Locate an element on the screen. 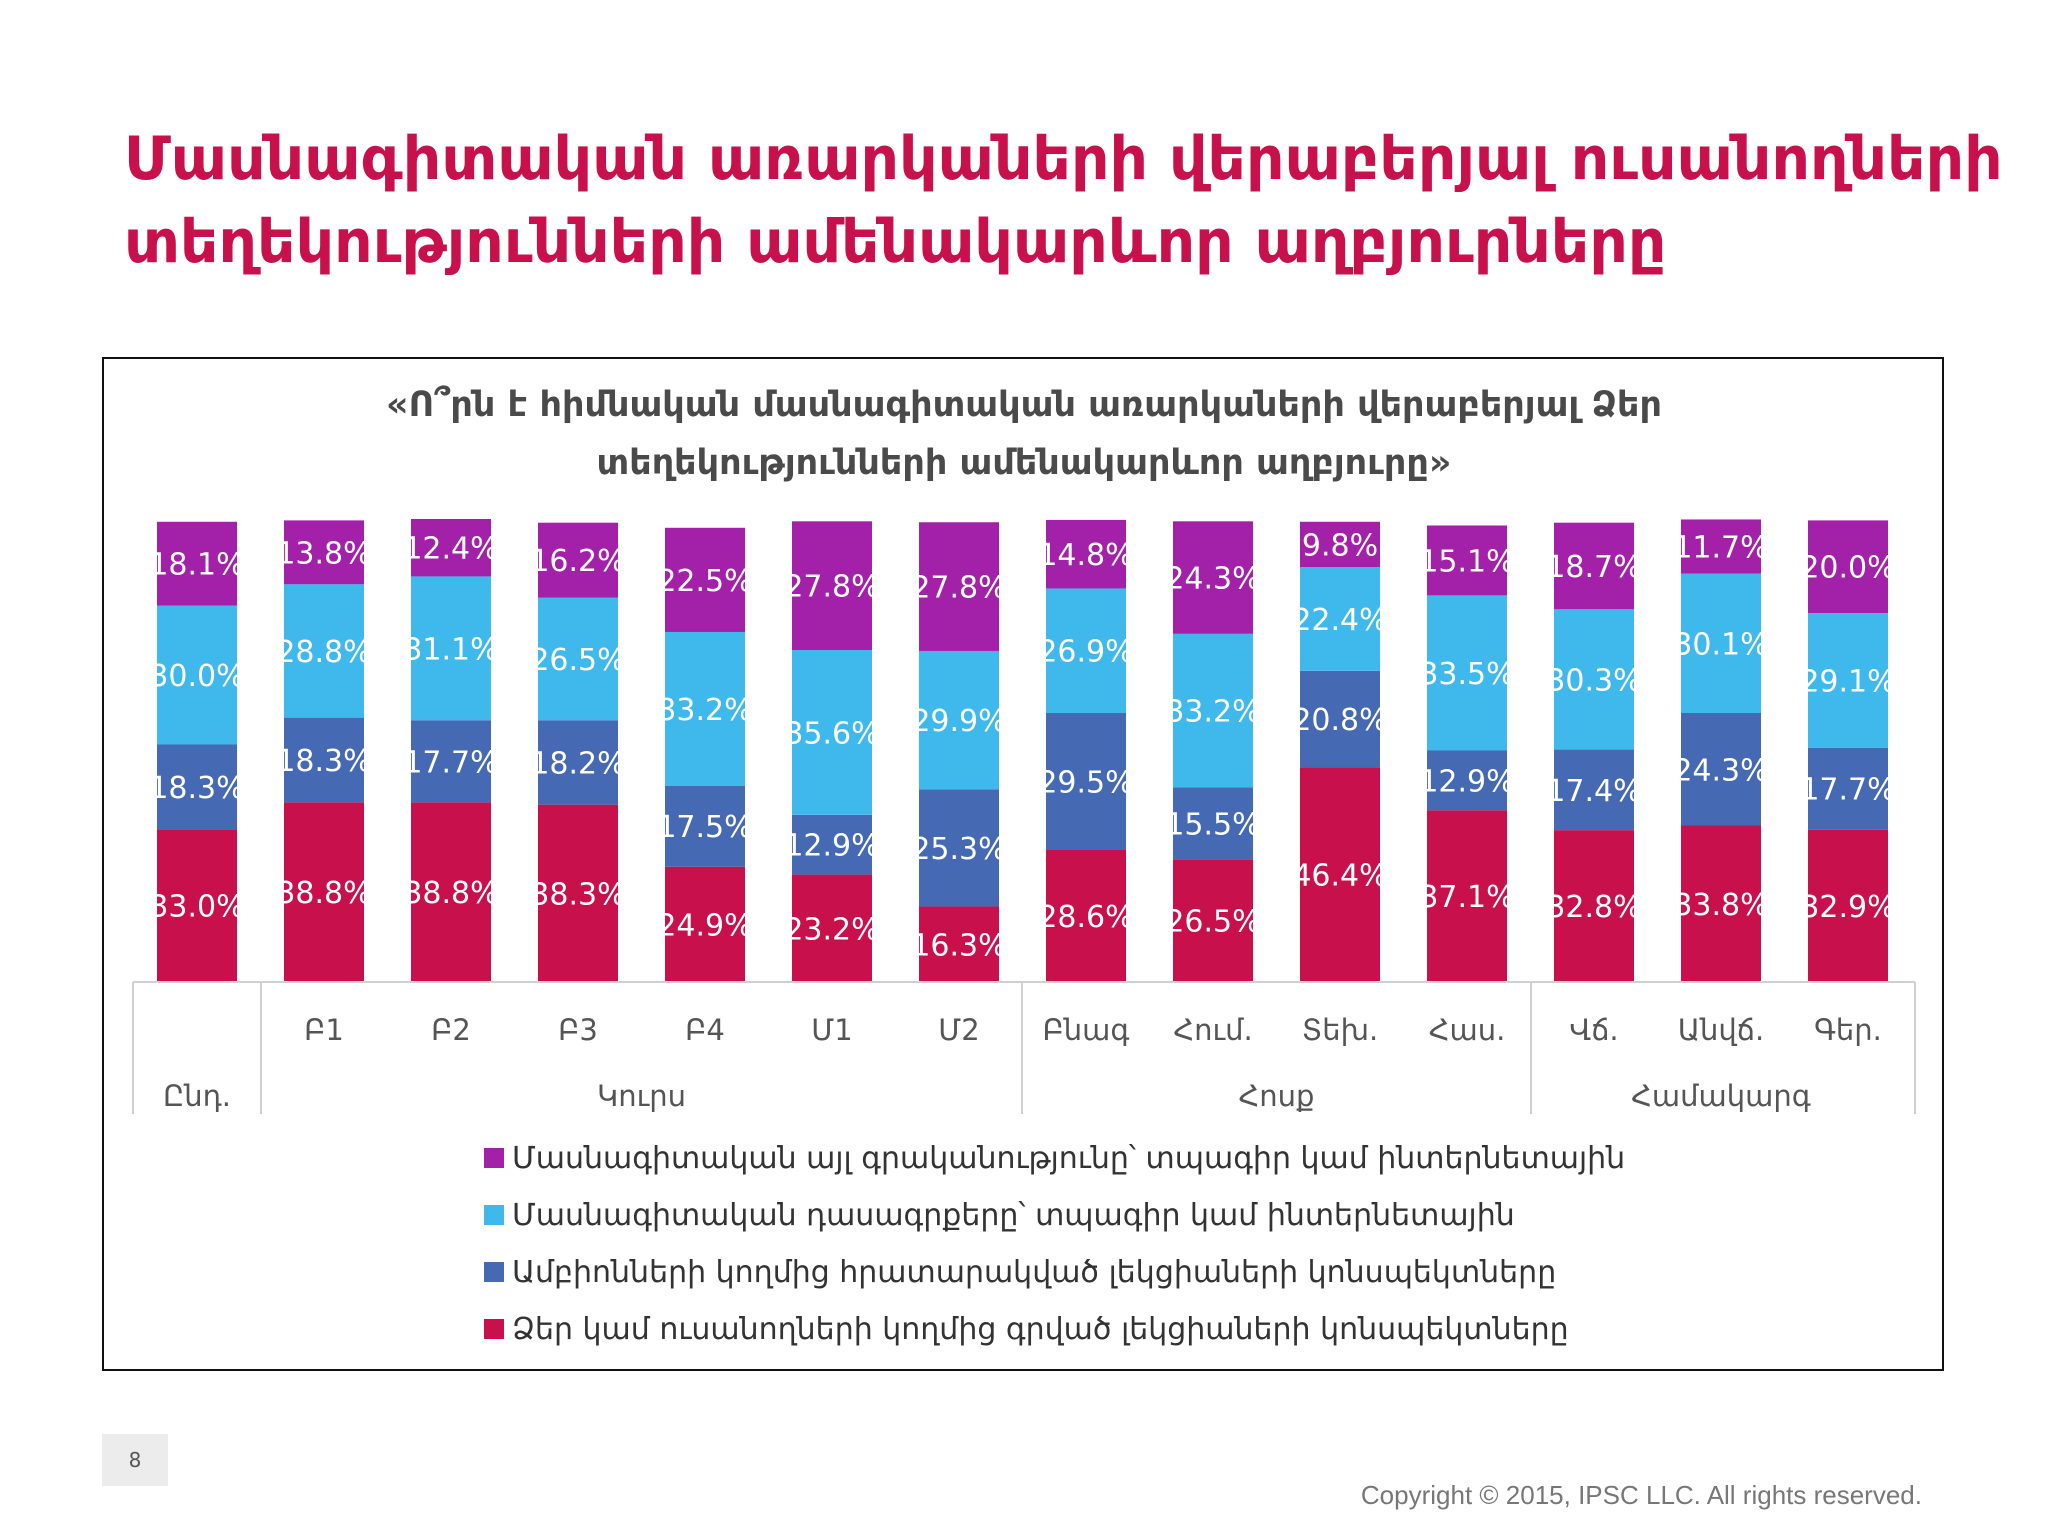  data-label-s0-c8: 26.5% is located at coordinates (1212, 922).